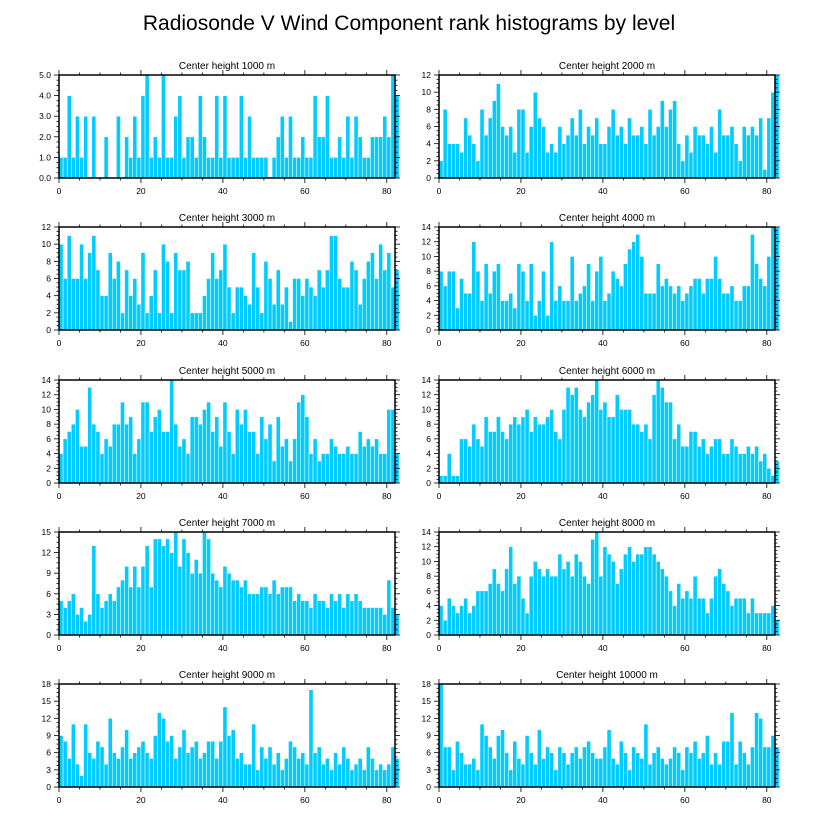 The height and width of the screenshot is (824, 818). I want to click on panel-title: Center height 1000 m, so click(227, 66).